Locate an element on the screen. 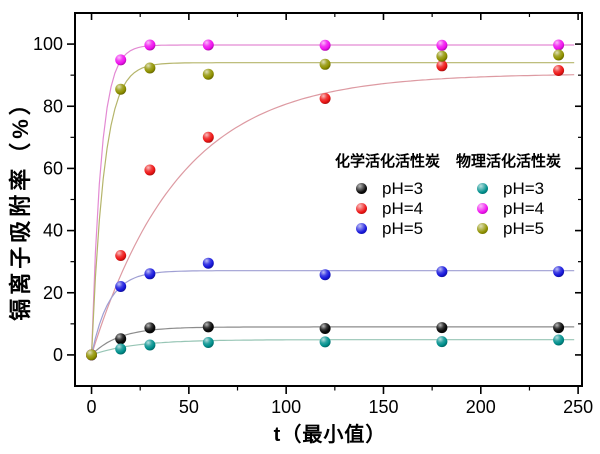 This screenshot has width=600, height=454. legend-group-title: 物理活化活性炭 is located at coordinates (509, 161).